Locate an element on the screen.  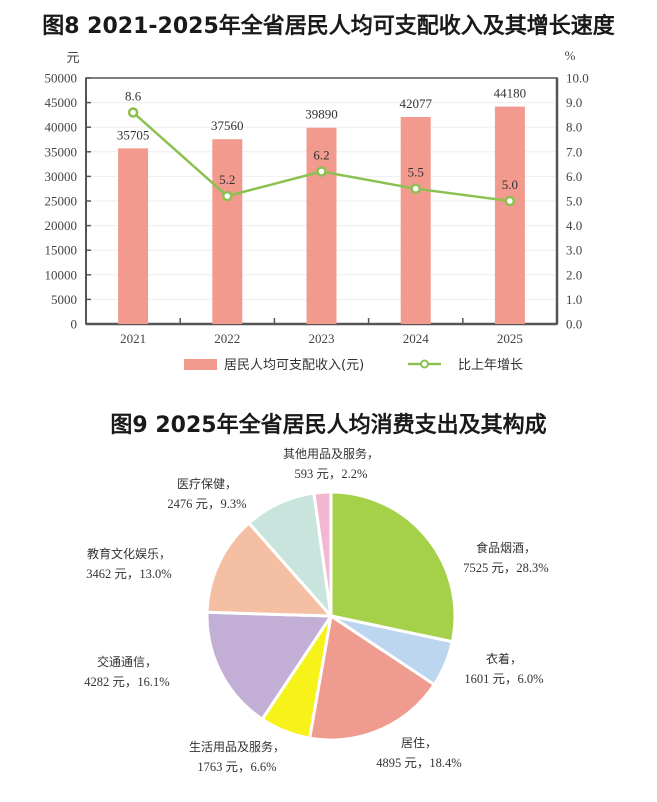
y2-tick-label: 8.0 is located at coordinates (574, 127).